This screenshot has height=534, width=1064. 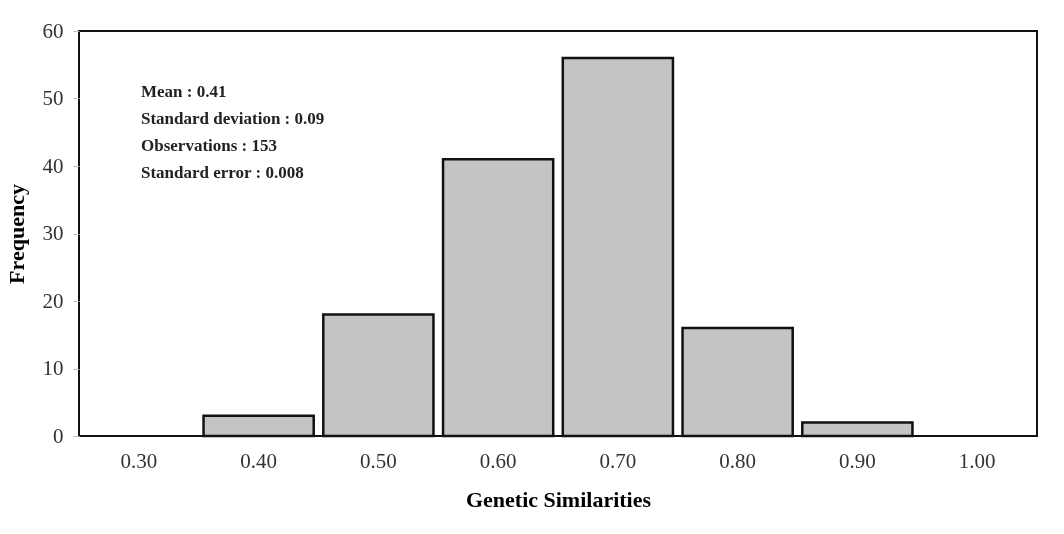 I want to click on y-tick-label: 20, so click(x=53, y=300).